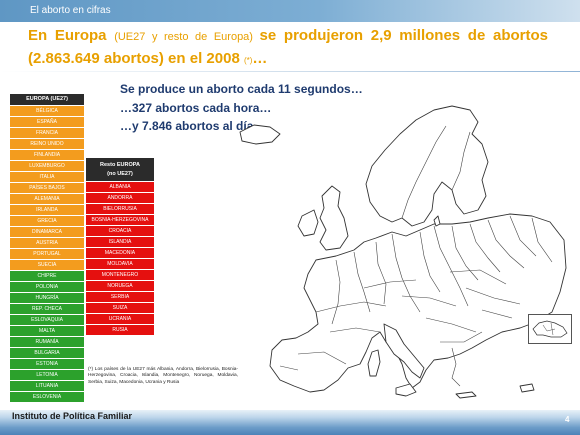 The image size is (580, 435). What do you see at coordinates (47, 155) in the screenshot?
I see `eu-country-cell: FINLANDIA` at bounding box center [47, 155].